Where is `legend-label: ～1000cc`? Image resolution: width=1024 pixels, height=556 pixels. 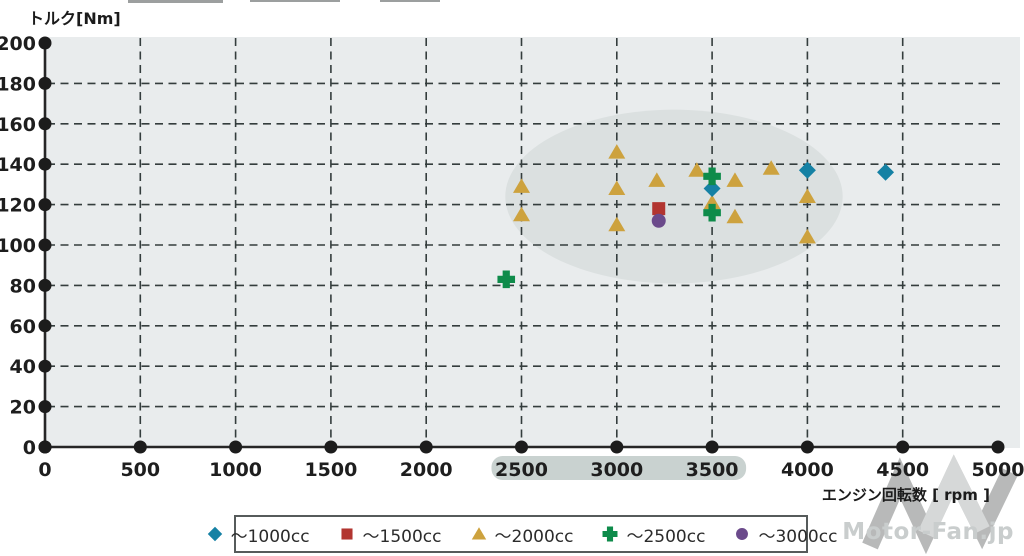 legend-label: ～1000cc is located at coordinates (270, 536).